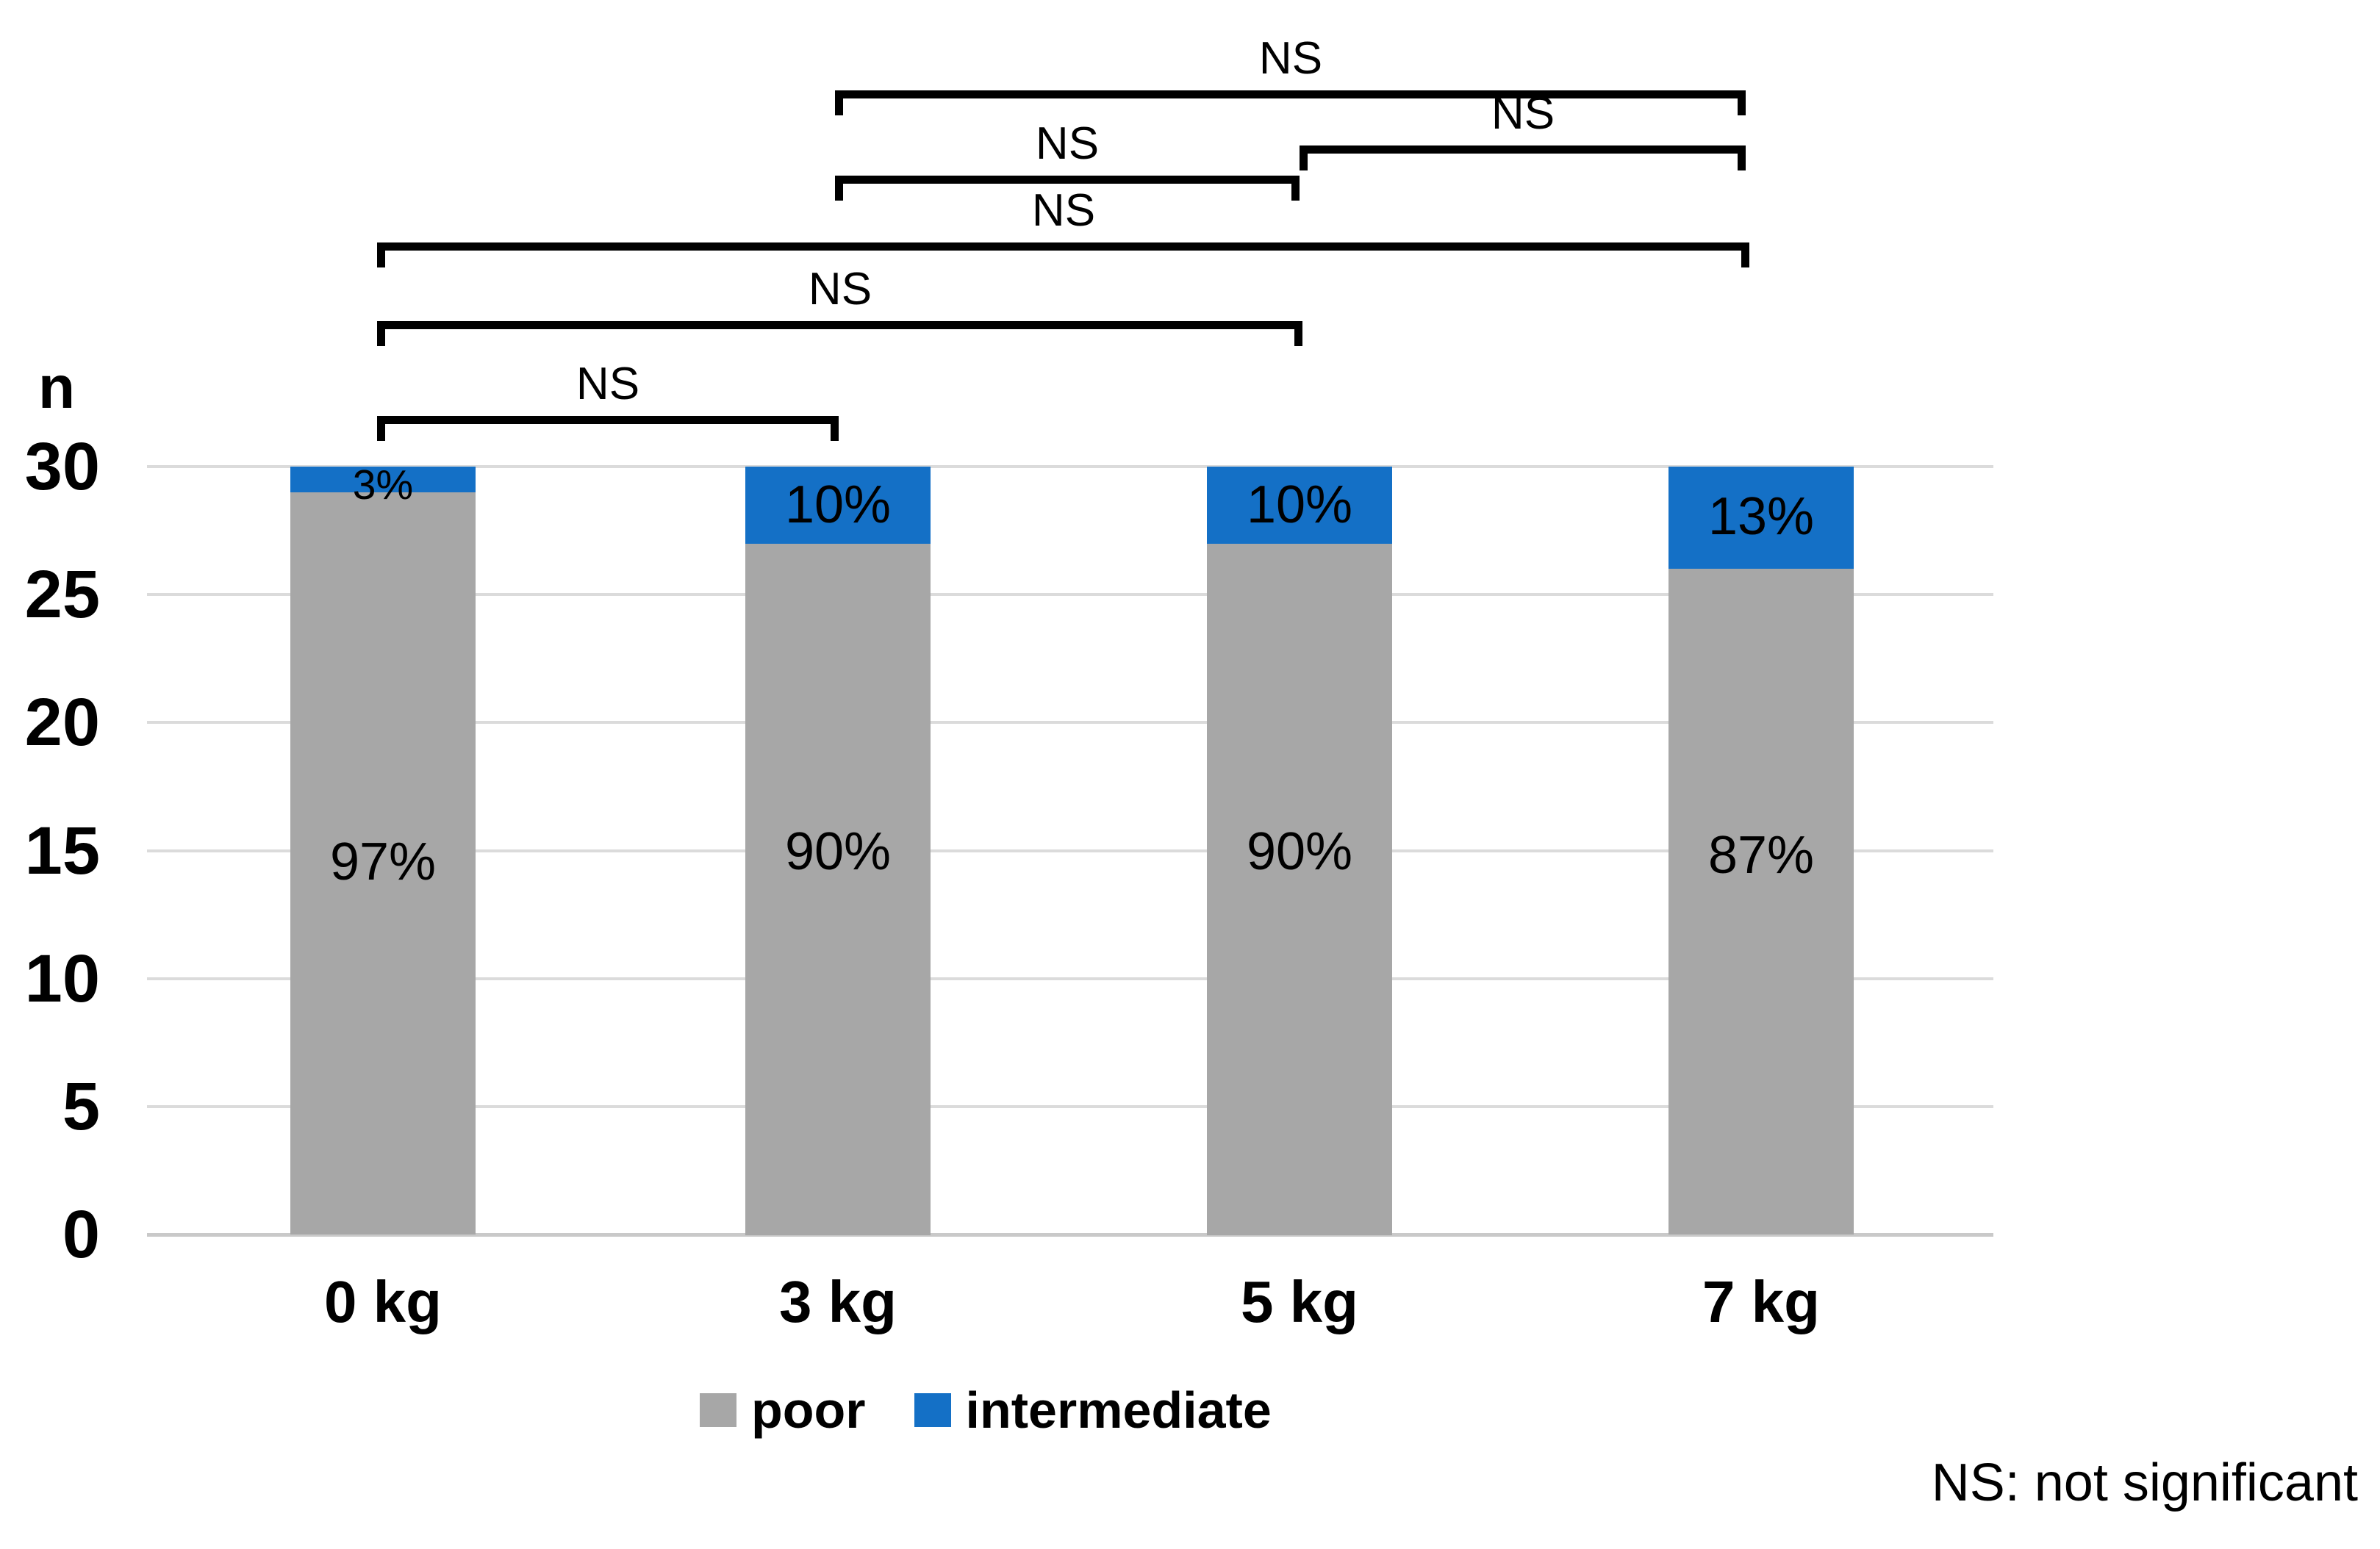  What do you see at coordinates (608, 428) in the screenshot?
I see `significance-bracket-0kg-3kg` at bounding box center [608, 428].